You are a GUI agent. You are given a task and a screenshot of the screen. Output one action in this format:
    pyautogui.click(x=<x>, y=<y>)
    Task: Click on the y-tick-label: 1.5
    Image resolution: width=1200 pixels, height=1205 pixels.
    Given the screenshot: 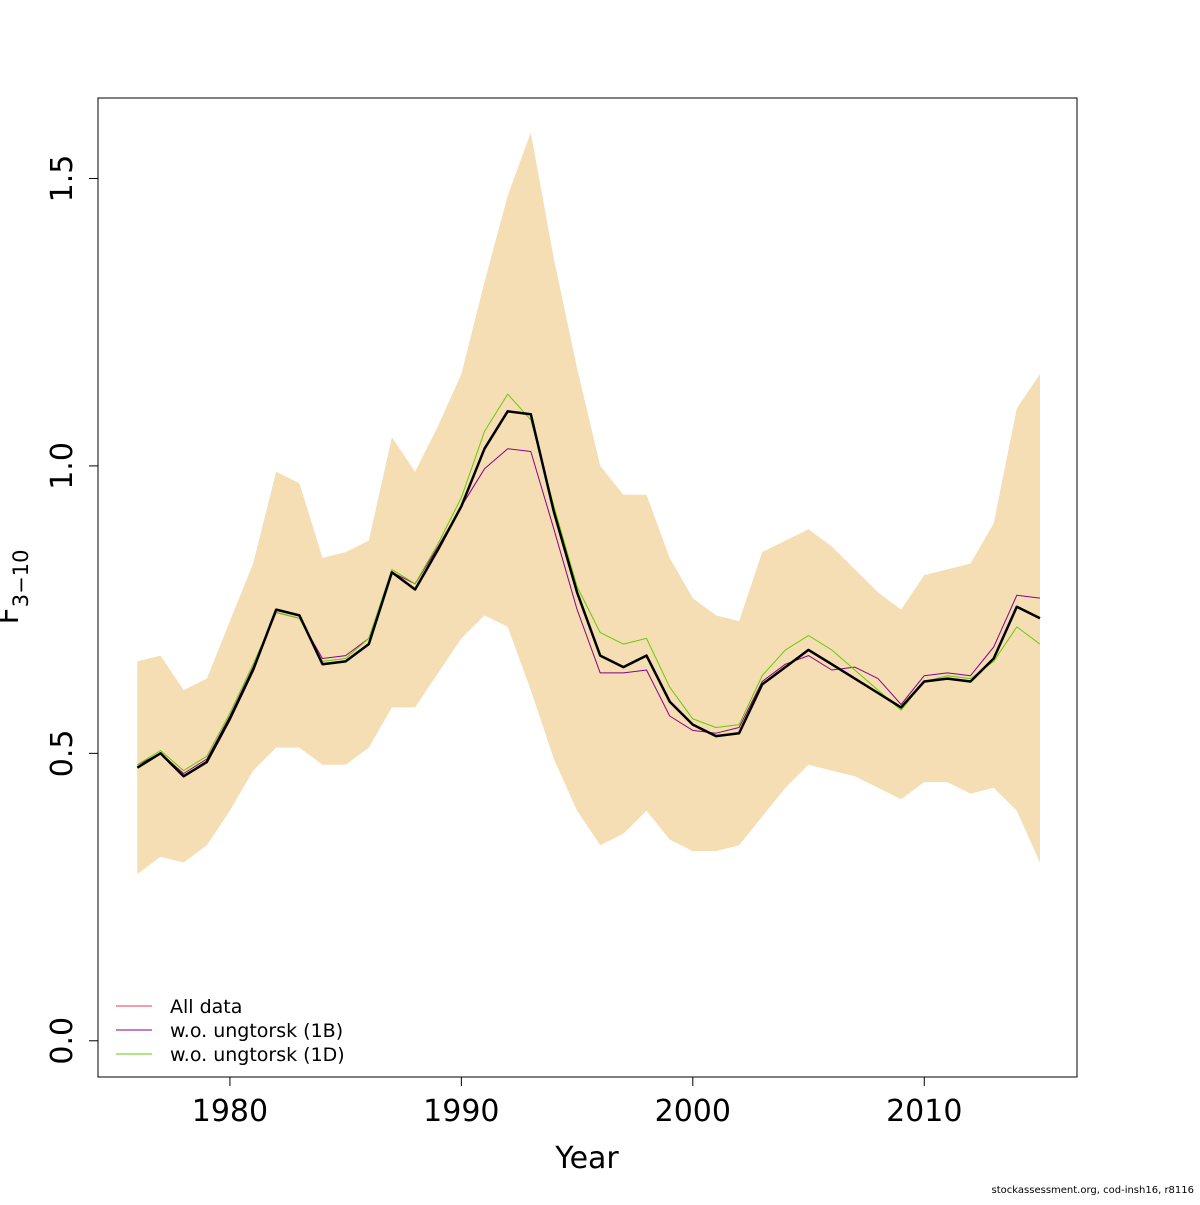 What is the action you would take?
    pyautogui.click(x=62, y=179)
    